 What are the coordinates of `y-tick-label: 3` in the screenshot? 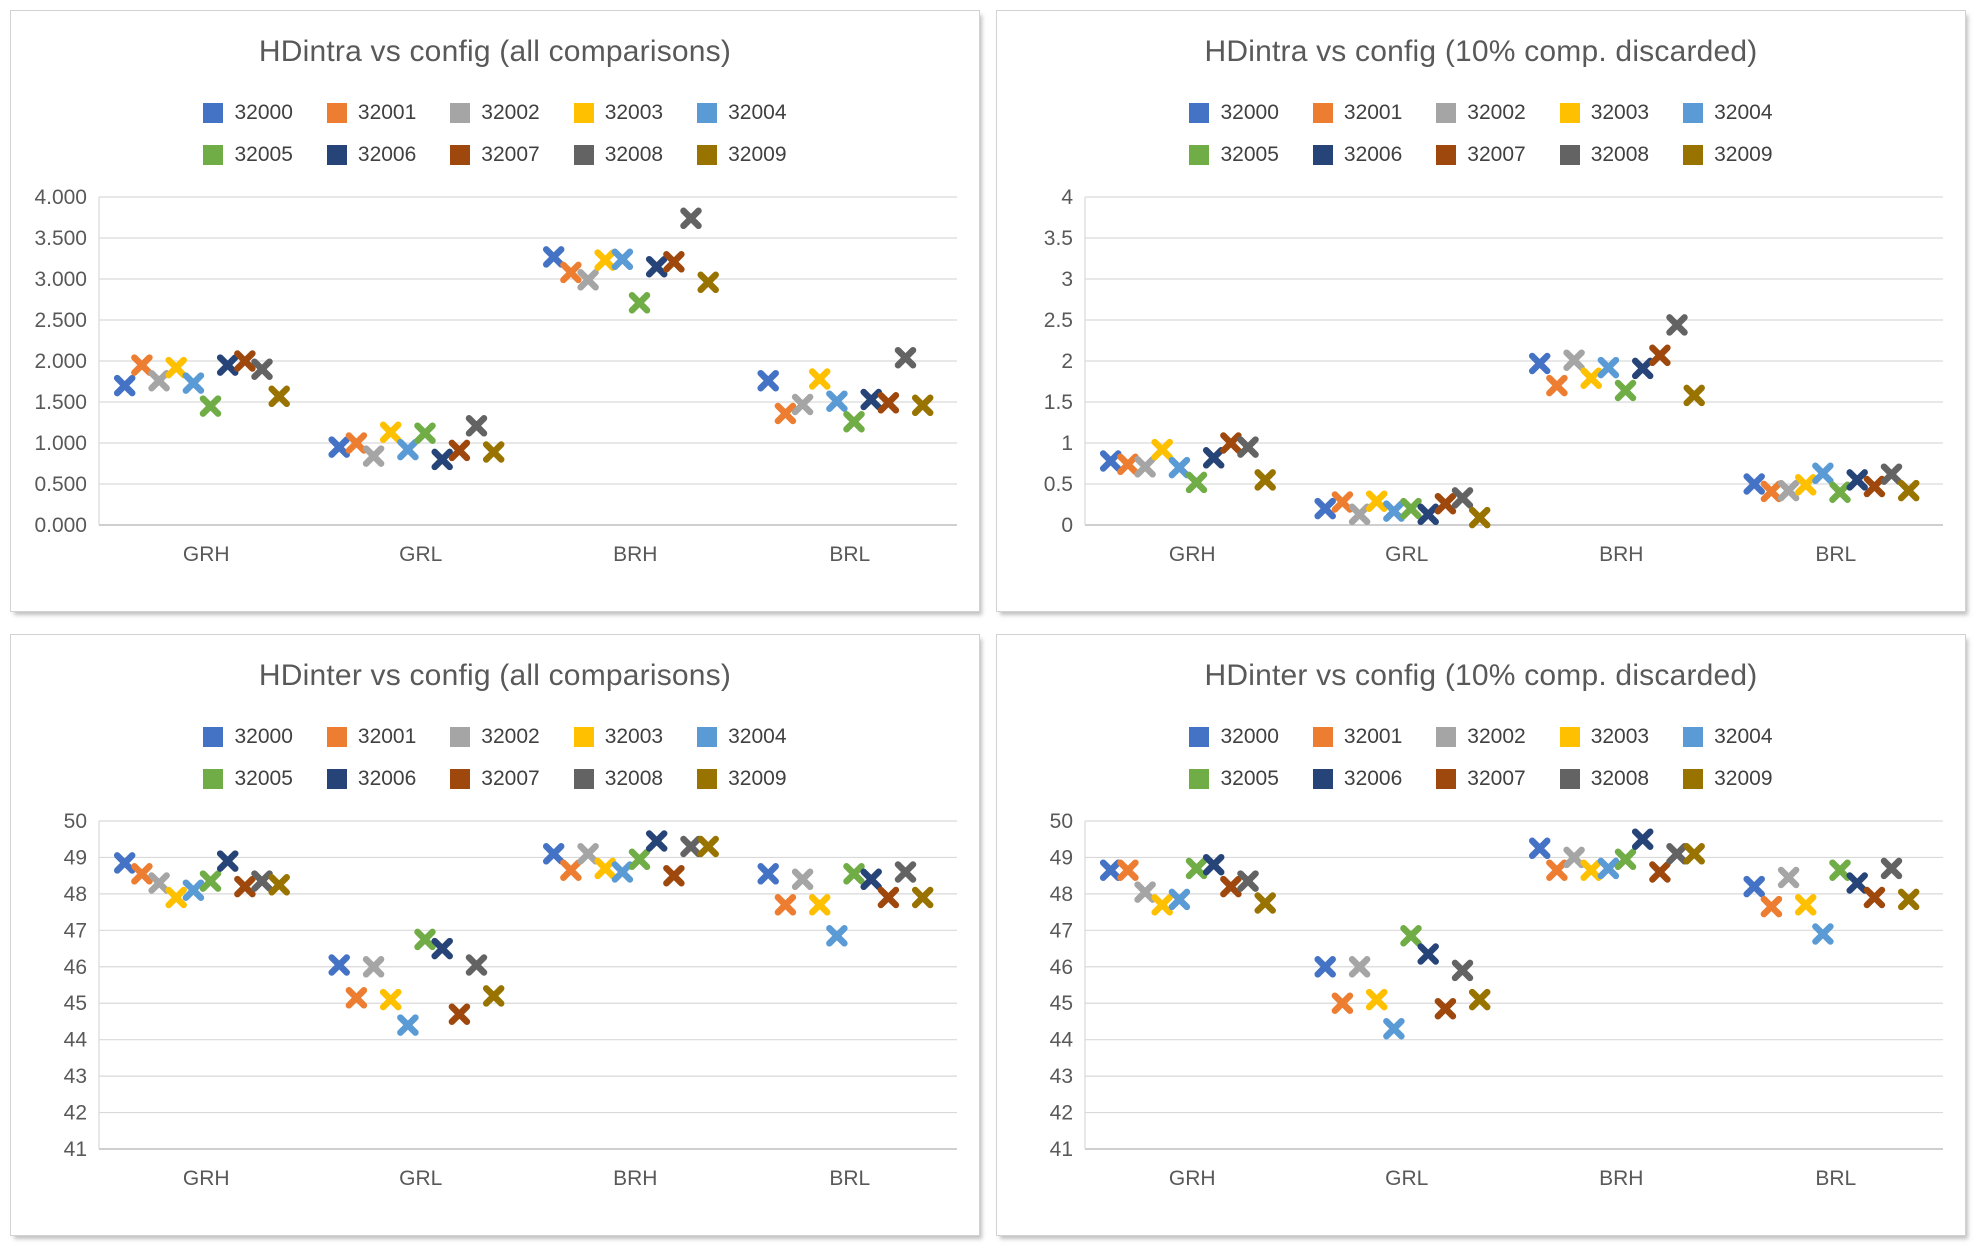 It's located at (1067, 279).